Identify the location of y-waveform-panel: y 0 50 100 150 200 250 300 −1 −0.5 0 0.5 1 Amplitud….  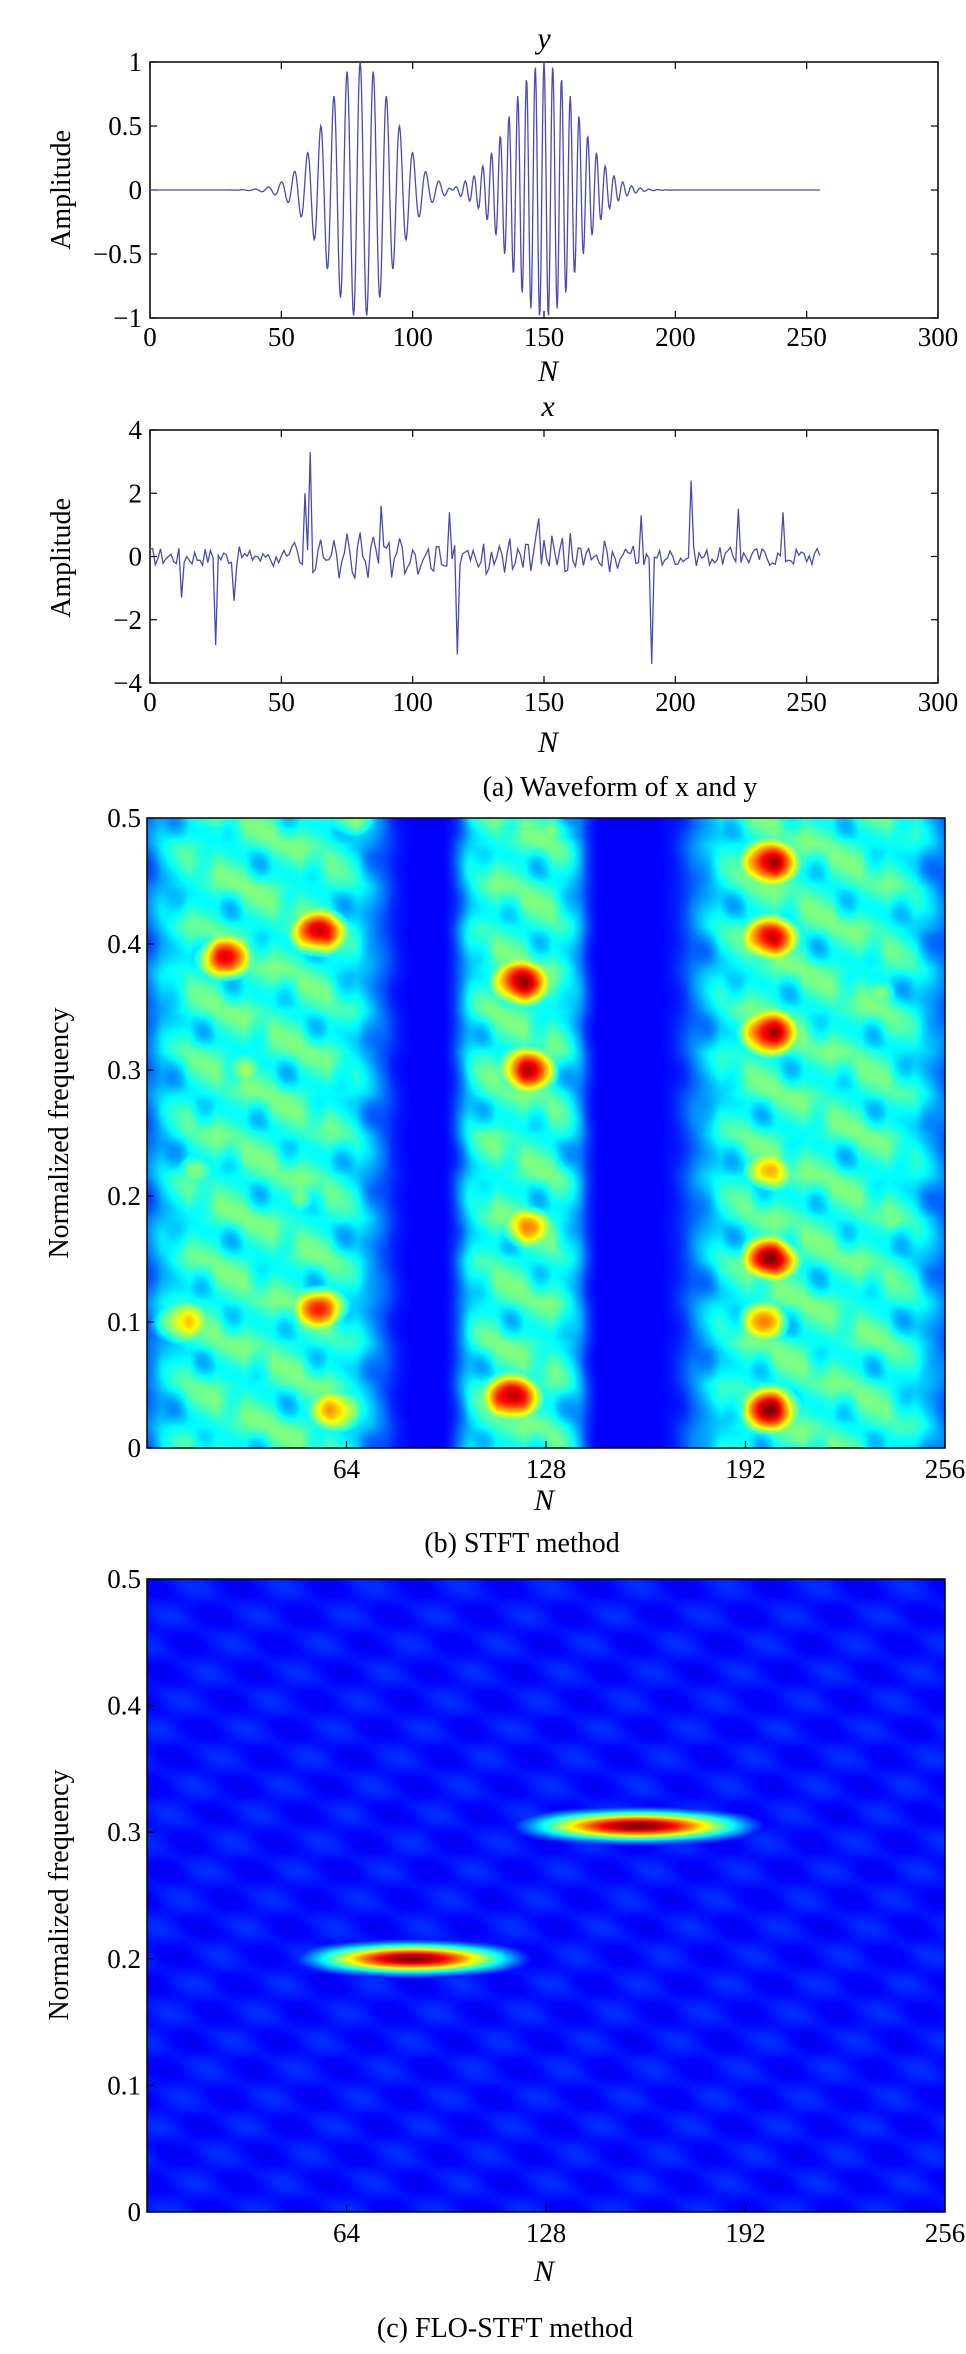
(502, 205).